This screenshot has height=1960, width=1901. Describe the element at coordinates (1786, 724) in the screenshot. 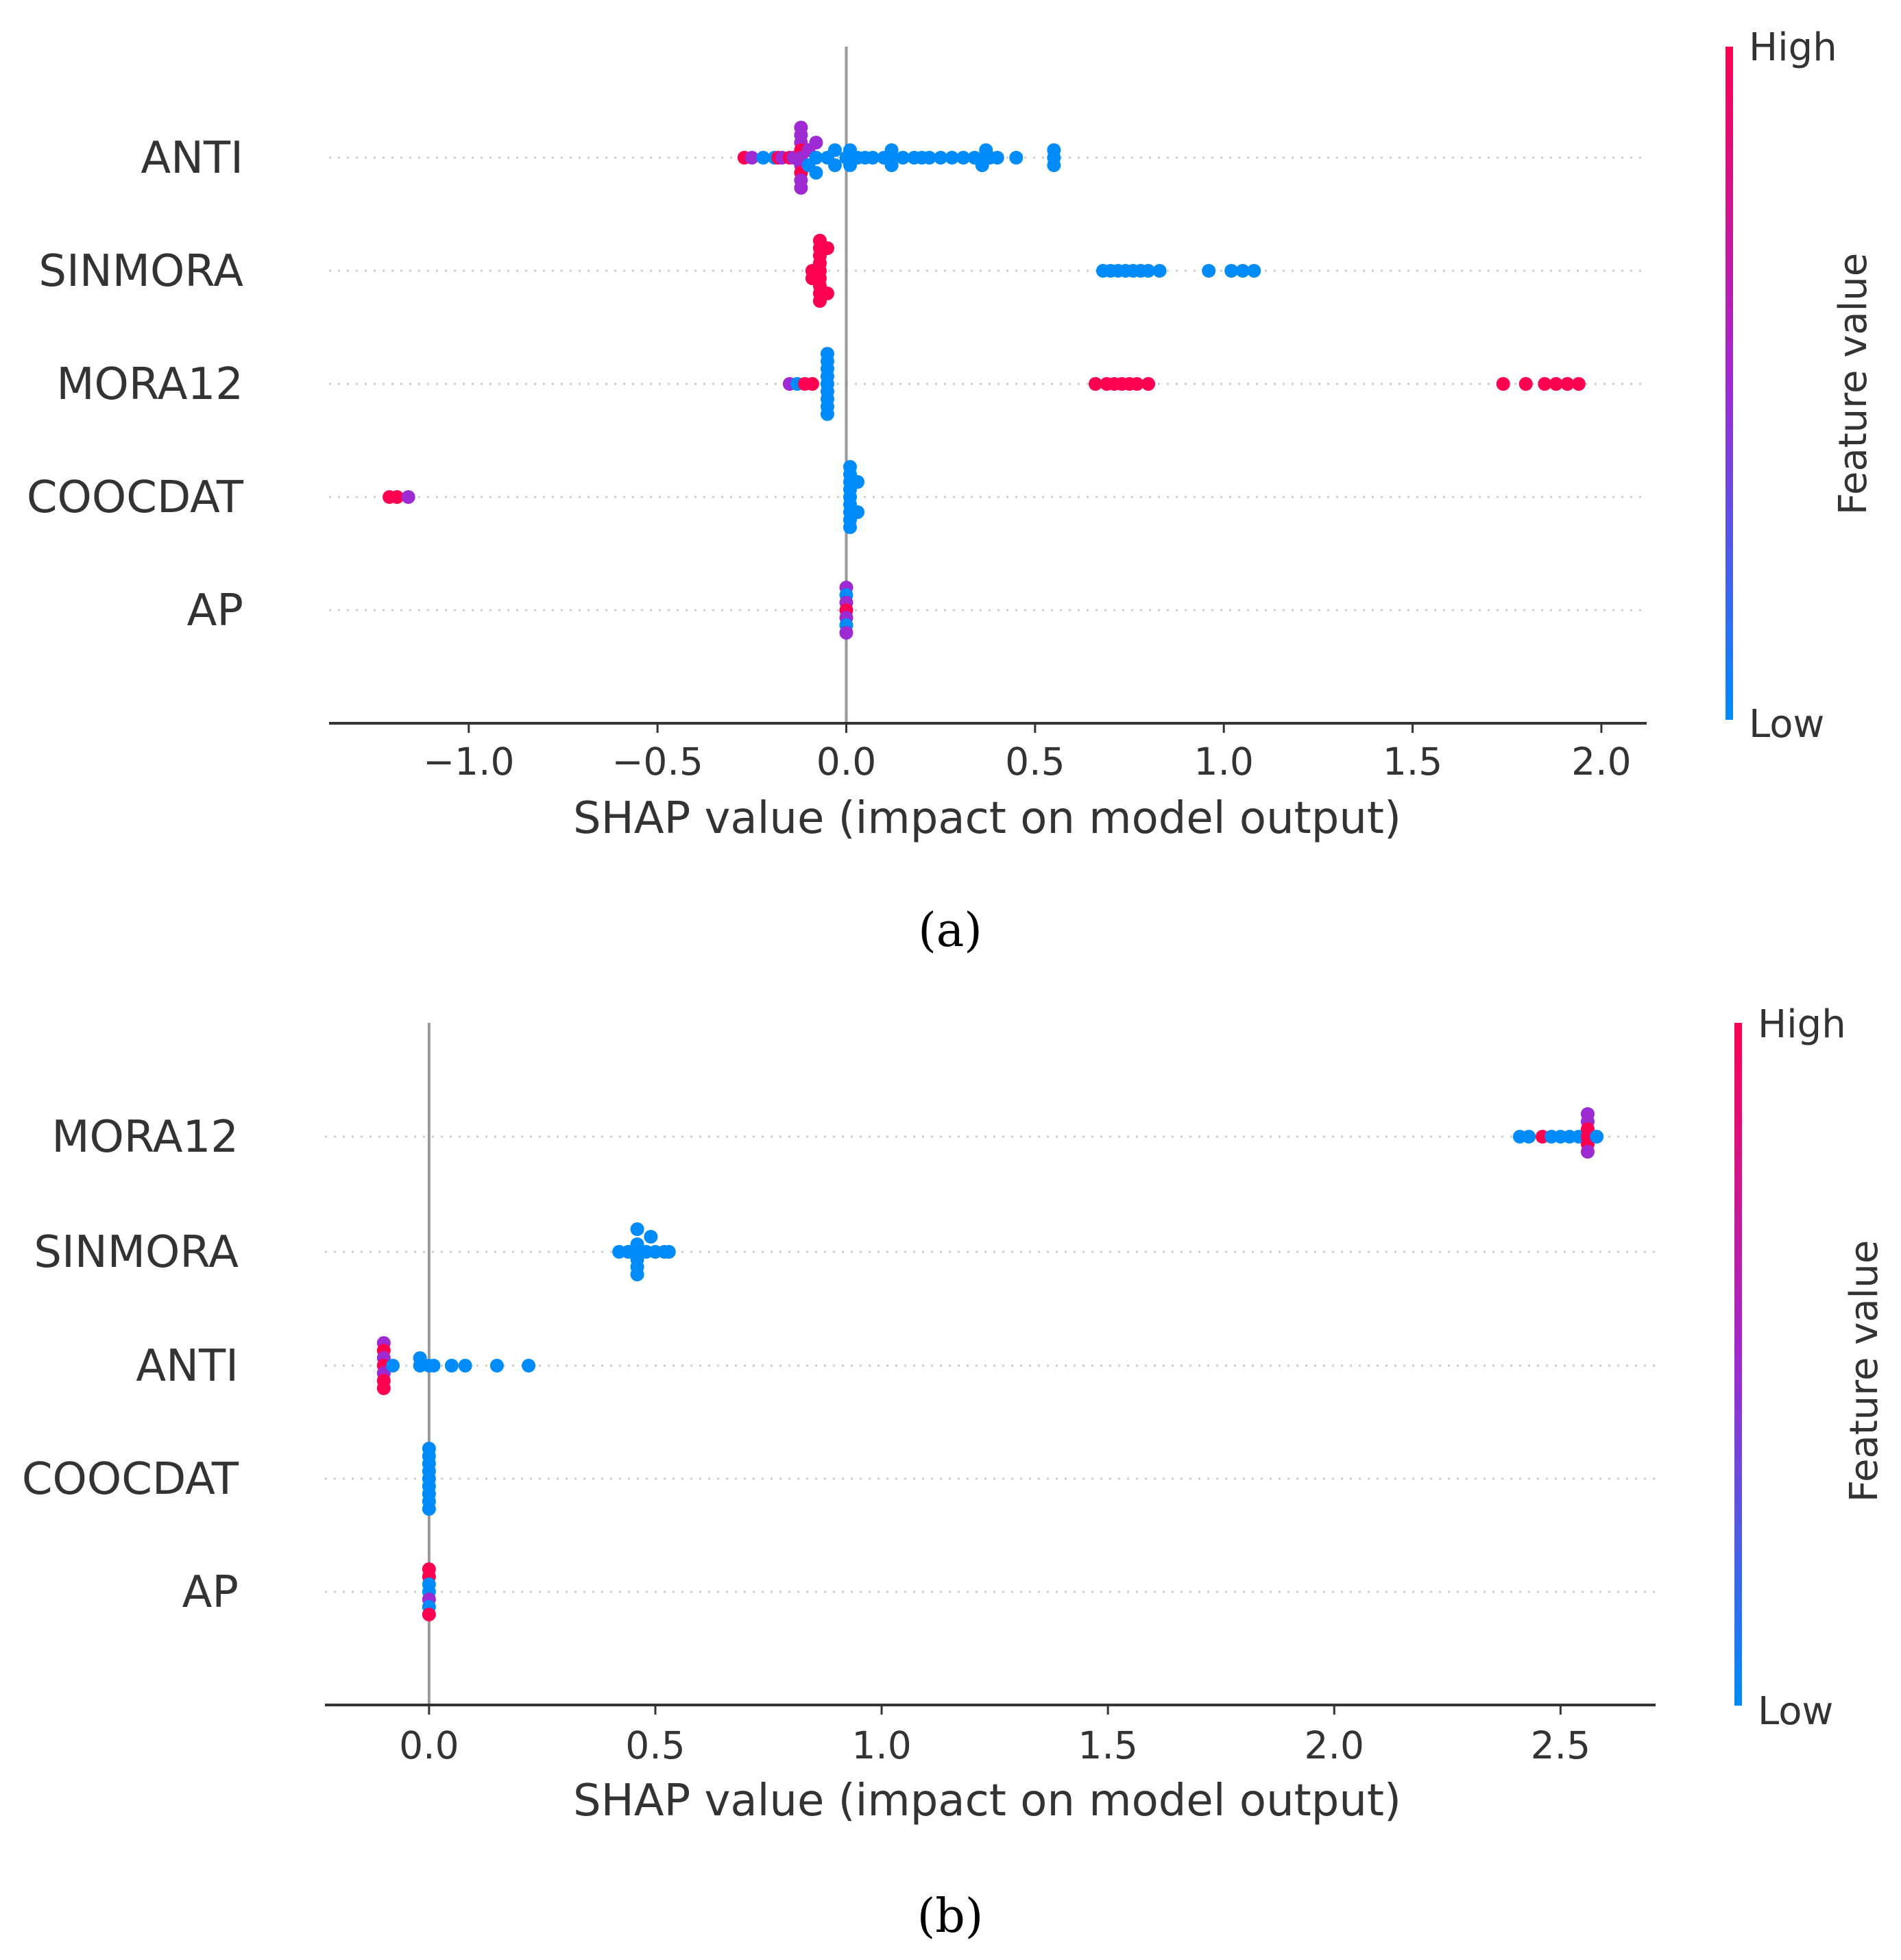

I see `panel-a-colorbar-low: Low` at that location.